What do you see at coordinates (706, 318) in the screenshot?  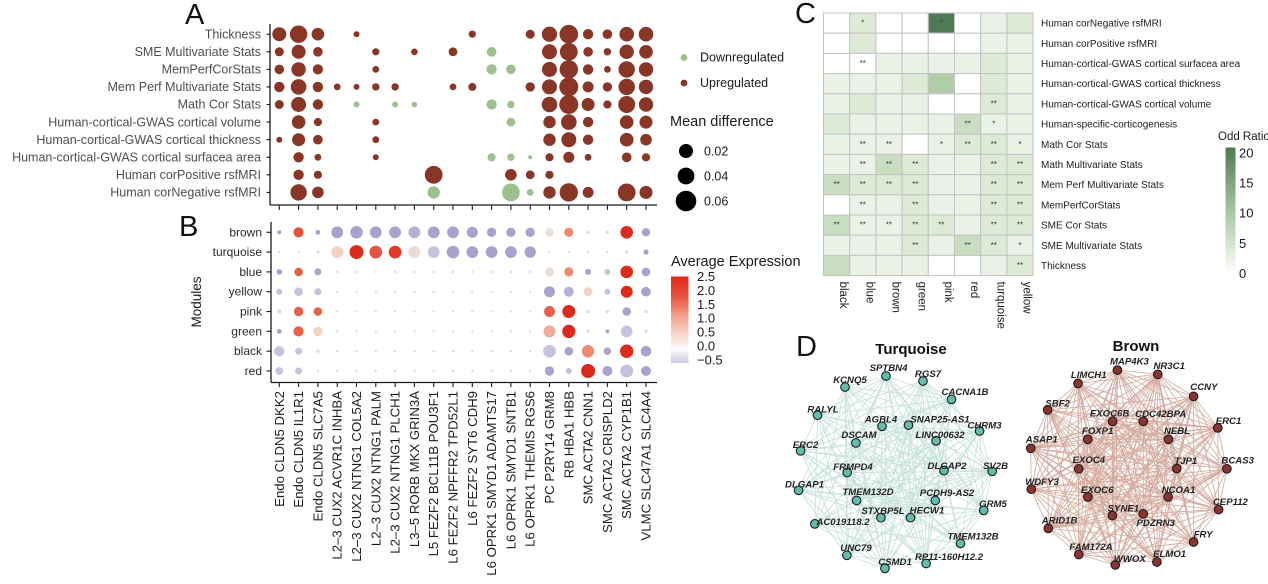 I see `svg-text: 1.0` at bounding box center [706, 318].